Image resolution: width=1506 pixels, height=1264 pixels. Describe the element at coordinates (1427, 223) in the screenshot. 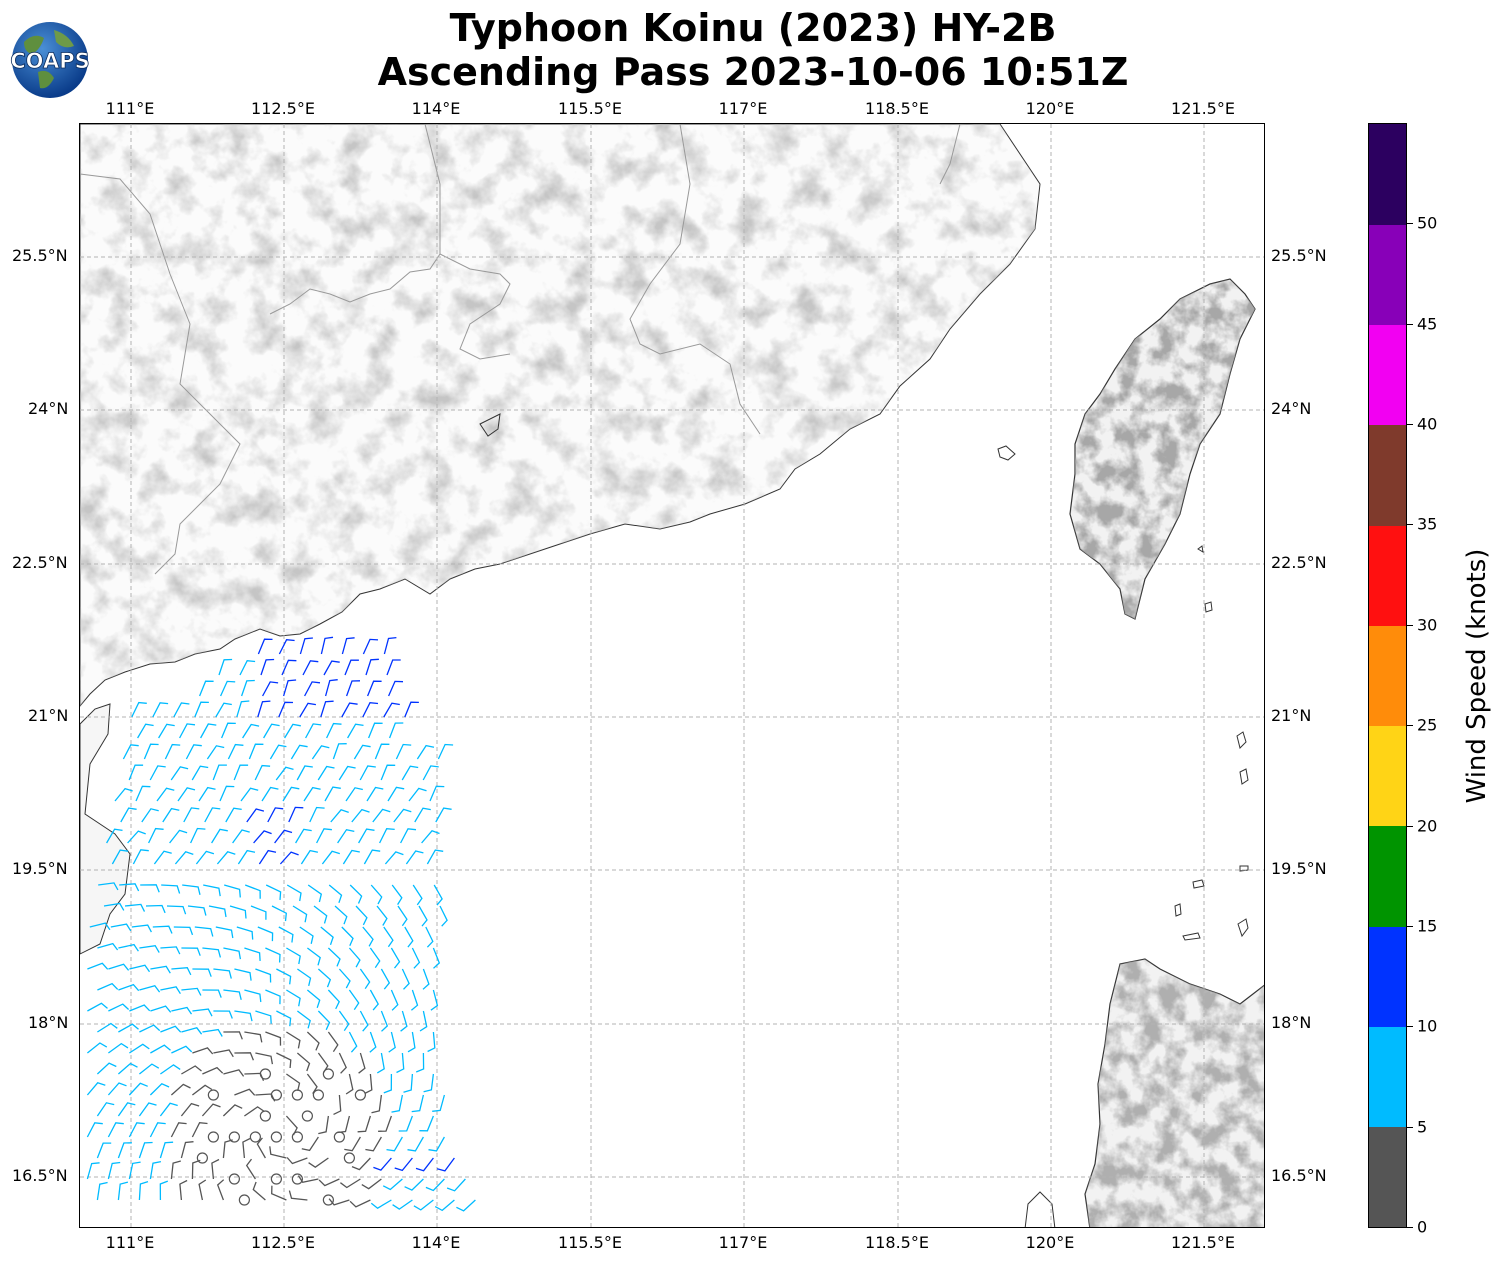

I see `colorbar-tick-label: 50` at that location.